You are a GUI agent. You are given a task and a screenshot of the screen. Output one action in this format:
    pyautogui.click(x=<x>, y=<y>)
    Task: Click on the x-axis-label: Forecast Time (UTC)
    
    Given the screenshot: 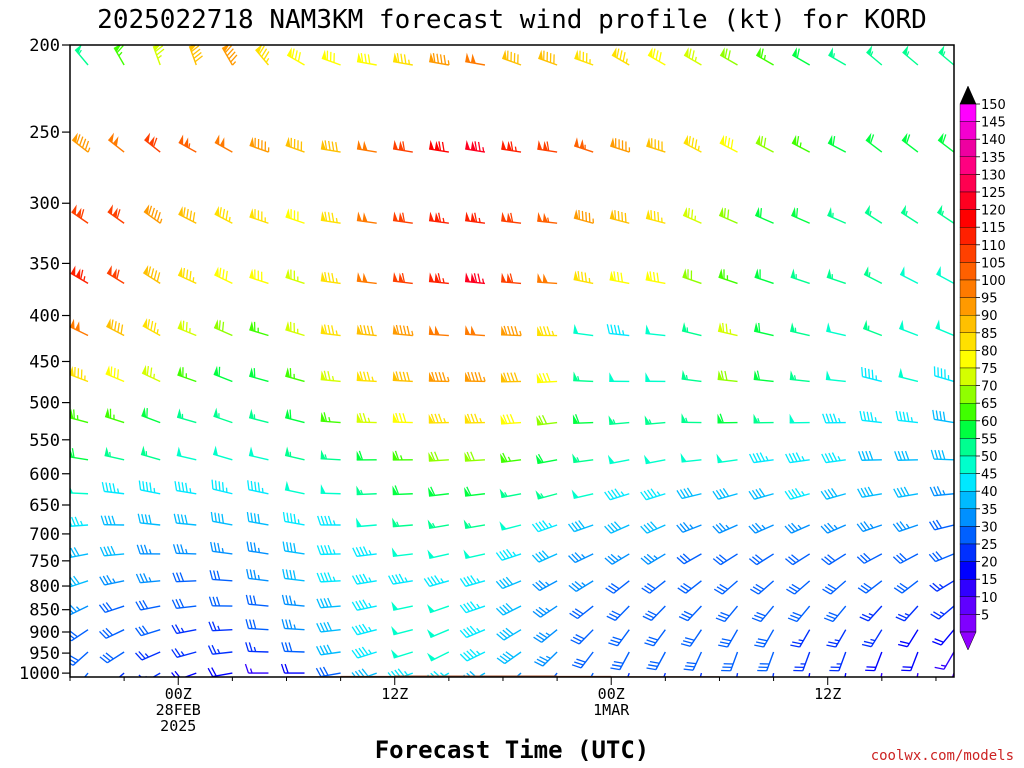 What is the action you would take?
    pyautogui.click(x=512, y=750)
    